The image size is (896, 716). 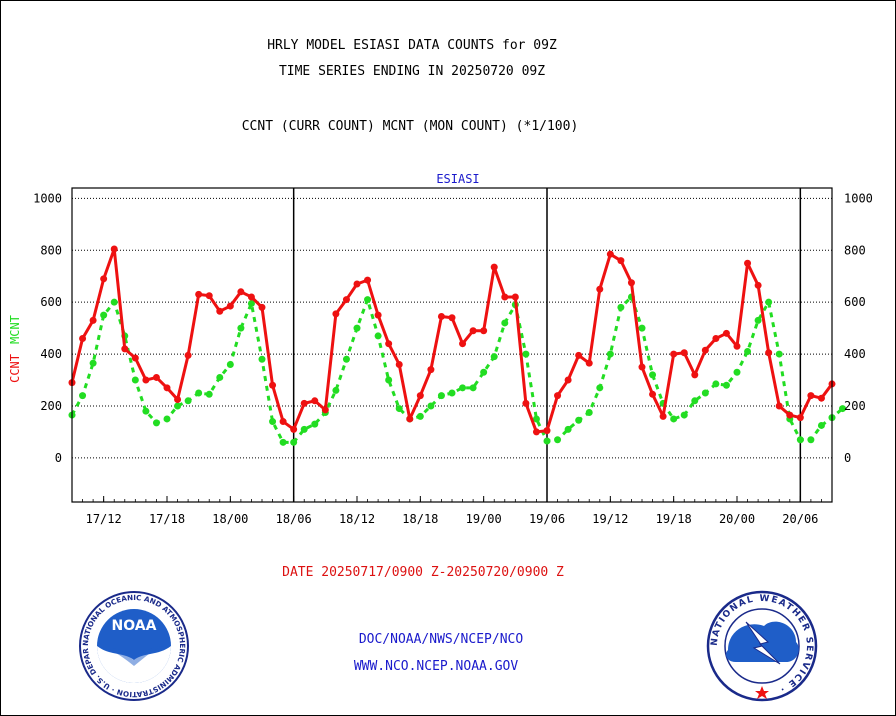 What do you see at coordinates (167, 519) in the screenshot?
I see `x-tick-label-17-18: 17/18` at bounding box center [167, 519].